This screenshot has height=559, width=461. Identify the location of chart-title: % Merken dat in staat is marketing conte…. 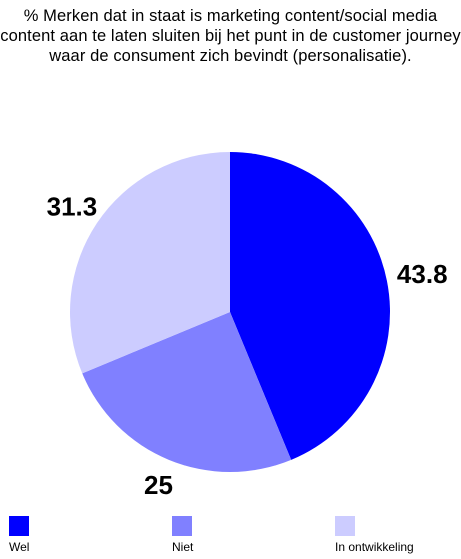
(230, 36).